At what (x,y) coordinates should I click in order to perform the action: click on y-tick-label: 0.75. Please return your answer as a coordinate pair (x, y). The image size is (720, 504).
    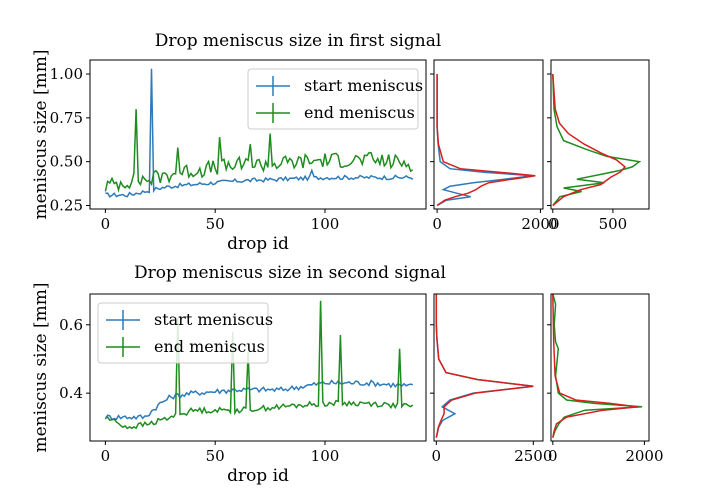
    Looking at the image, I should click on (66, 118).